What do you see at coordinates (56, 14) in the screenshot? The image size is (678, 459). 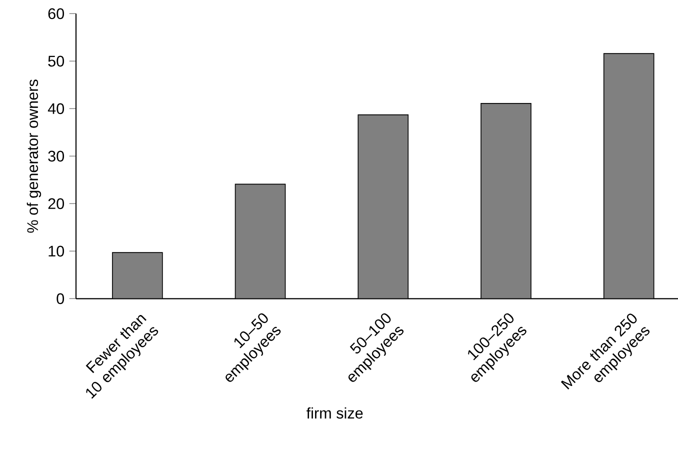 I see `y-tick-label: 60` at bounding box center [56, 14].